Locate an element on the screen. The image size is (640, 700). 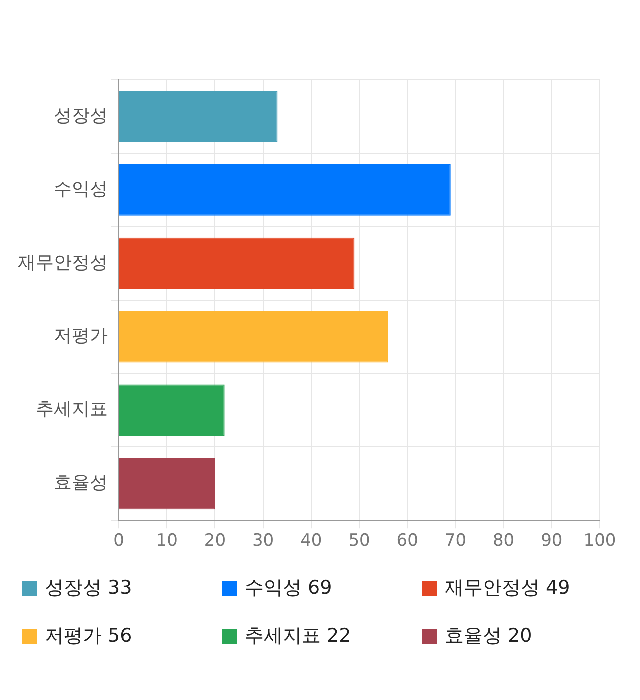
legend-label: 저평가 56 is located at coordinates (88, 636).